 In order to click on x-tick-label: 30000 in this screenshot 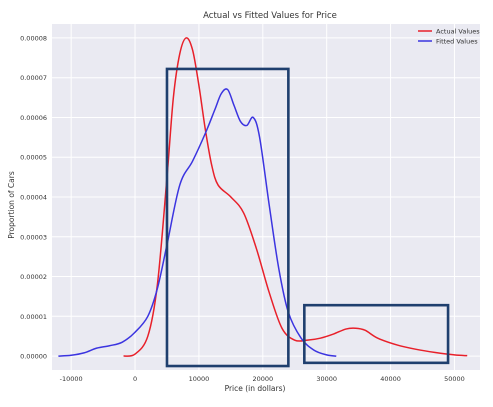, I will do `click(326, 379)`.